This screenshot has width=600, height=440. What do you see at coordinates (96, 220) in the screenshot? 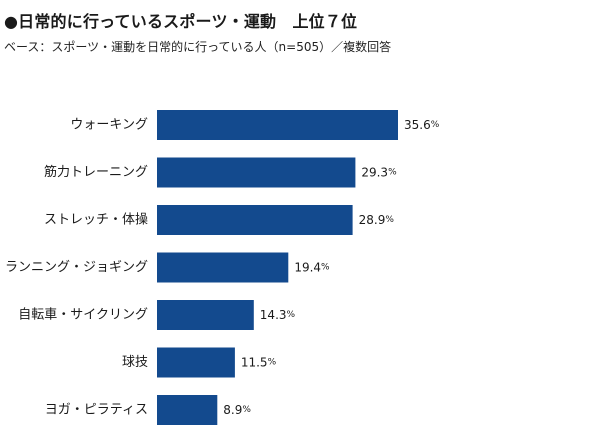
I see `category-label: ストレッチ・体操` at bounding box center [96, 220].